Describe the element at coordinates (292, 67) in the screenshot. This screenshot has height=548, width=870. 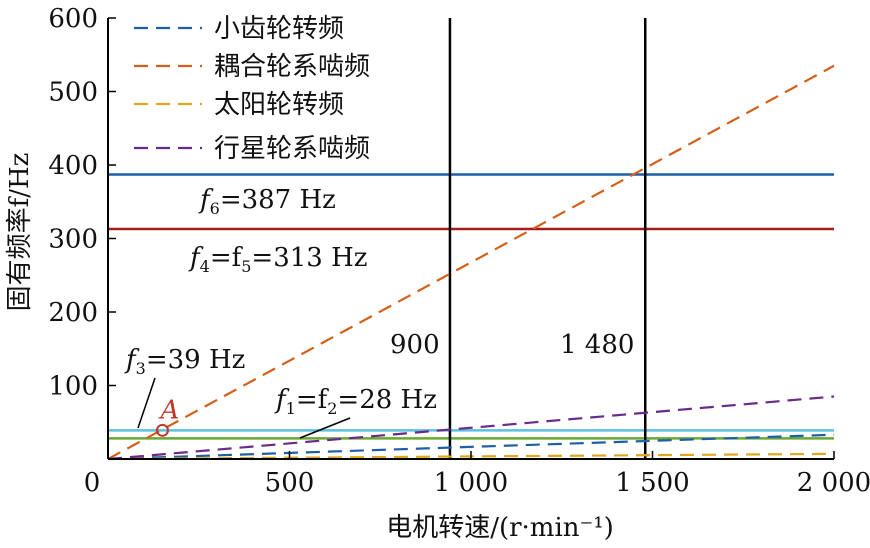
I see `legend-label-1: 耦合轮系啮频` at that location.